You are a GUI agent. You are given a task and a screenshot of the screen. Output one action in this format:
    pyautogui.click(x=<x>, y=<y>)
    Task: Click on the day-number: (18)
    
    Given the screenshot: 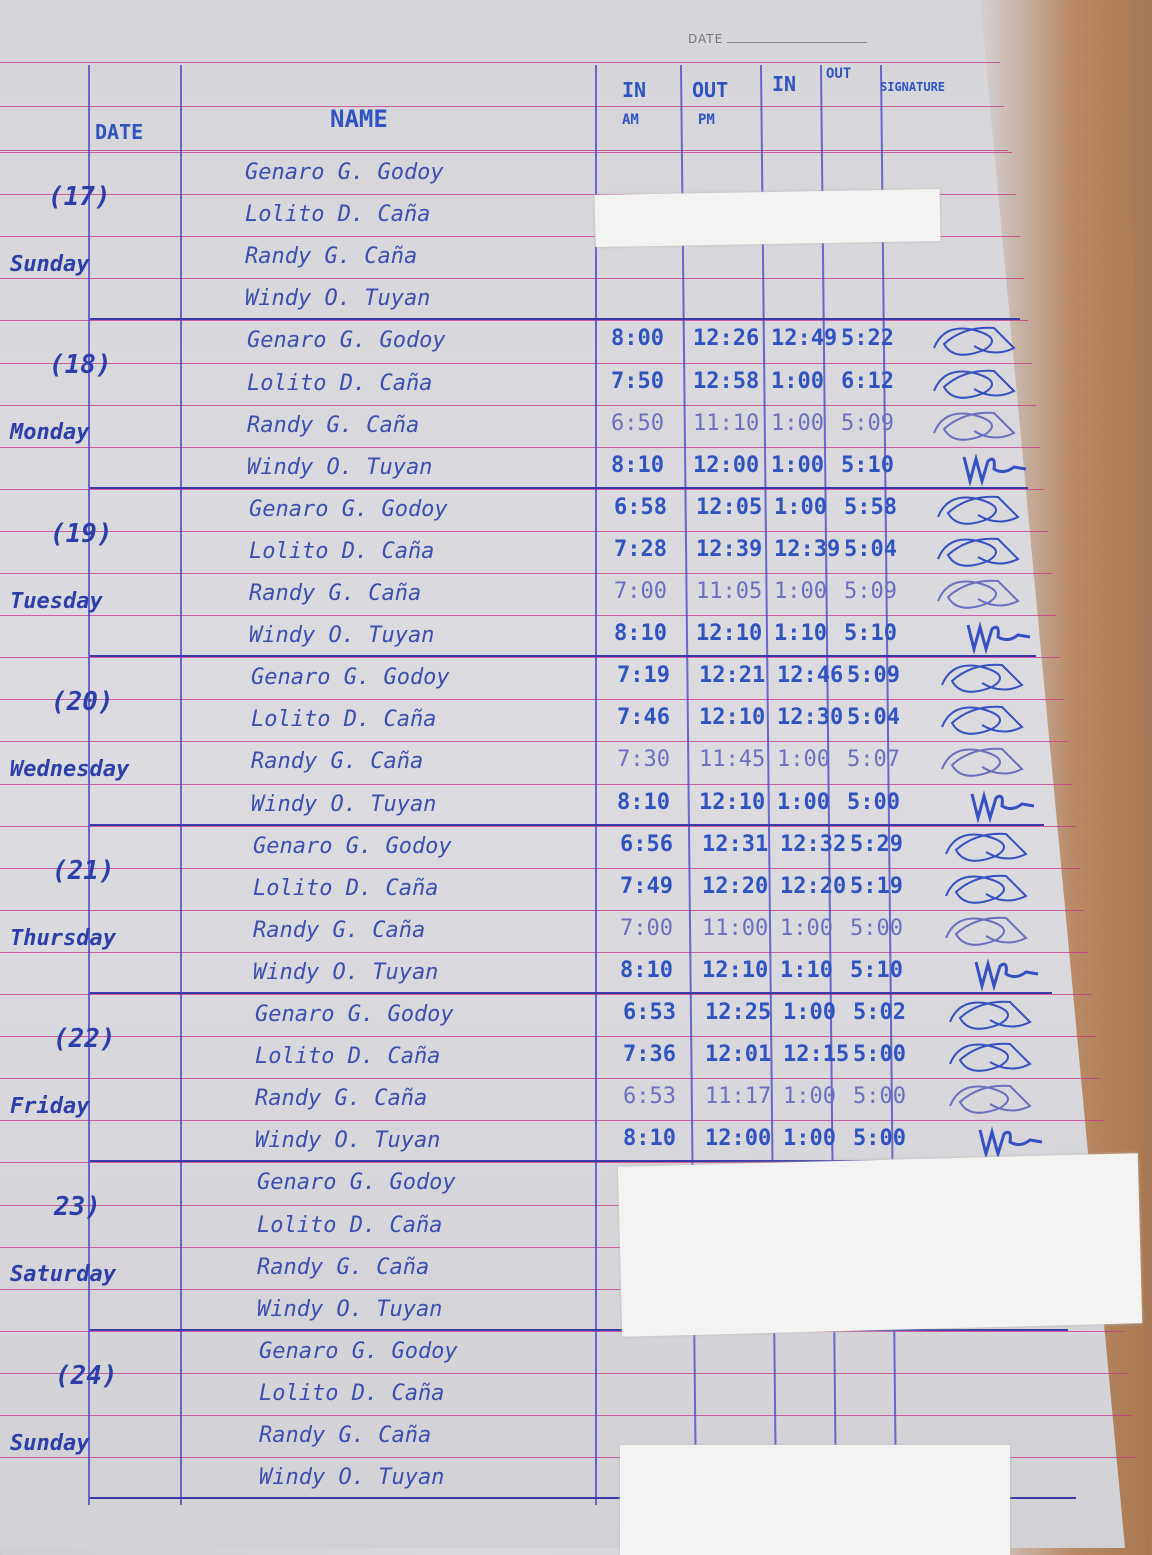 What is the action you would take?
    pyautogui.click(x=80, y=365)
    